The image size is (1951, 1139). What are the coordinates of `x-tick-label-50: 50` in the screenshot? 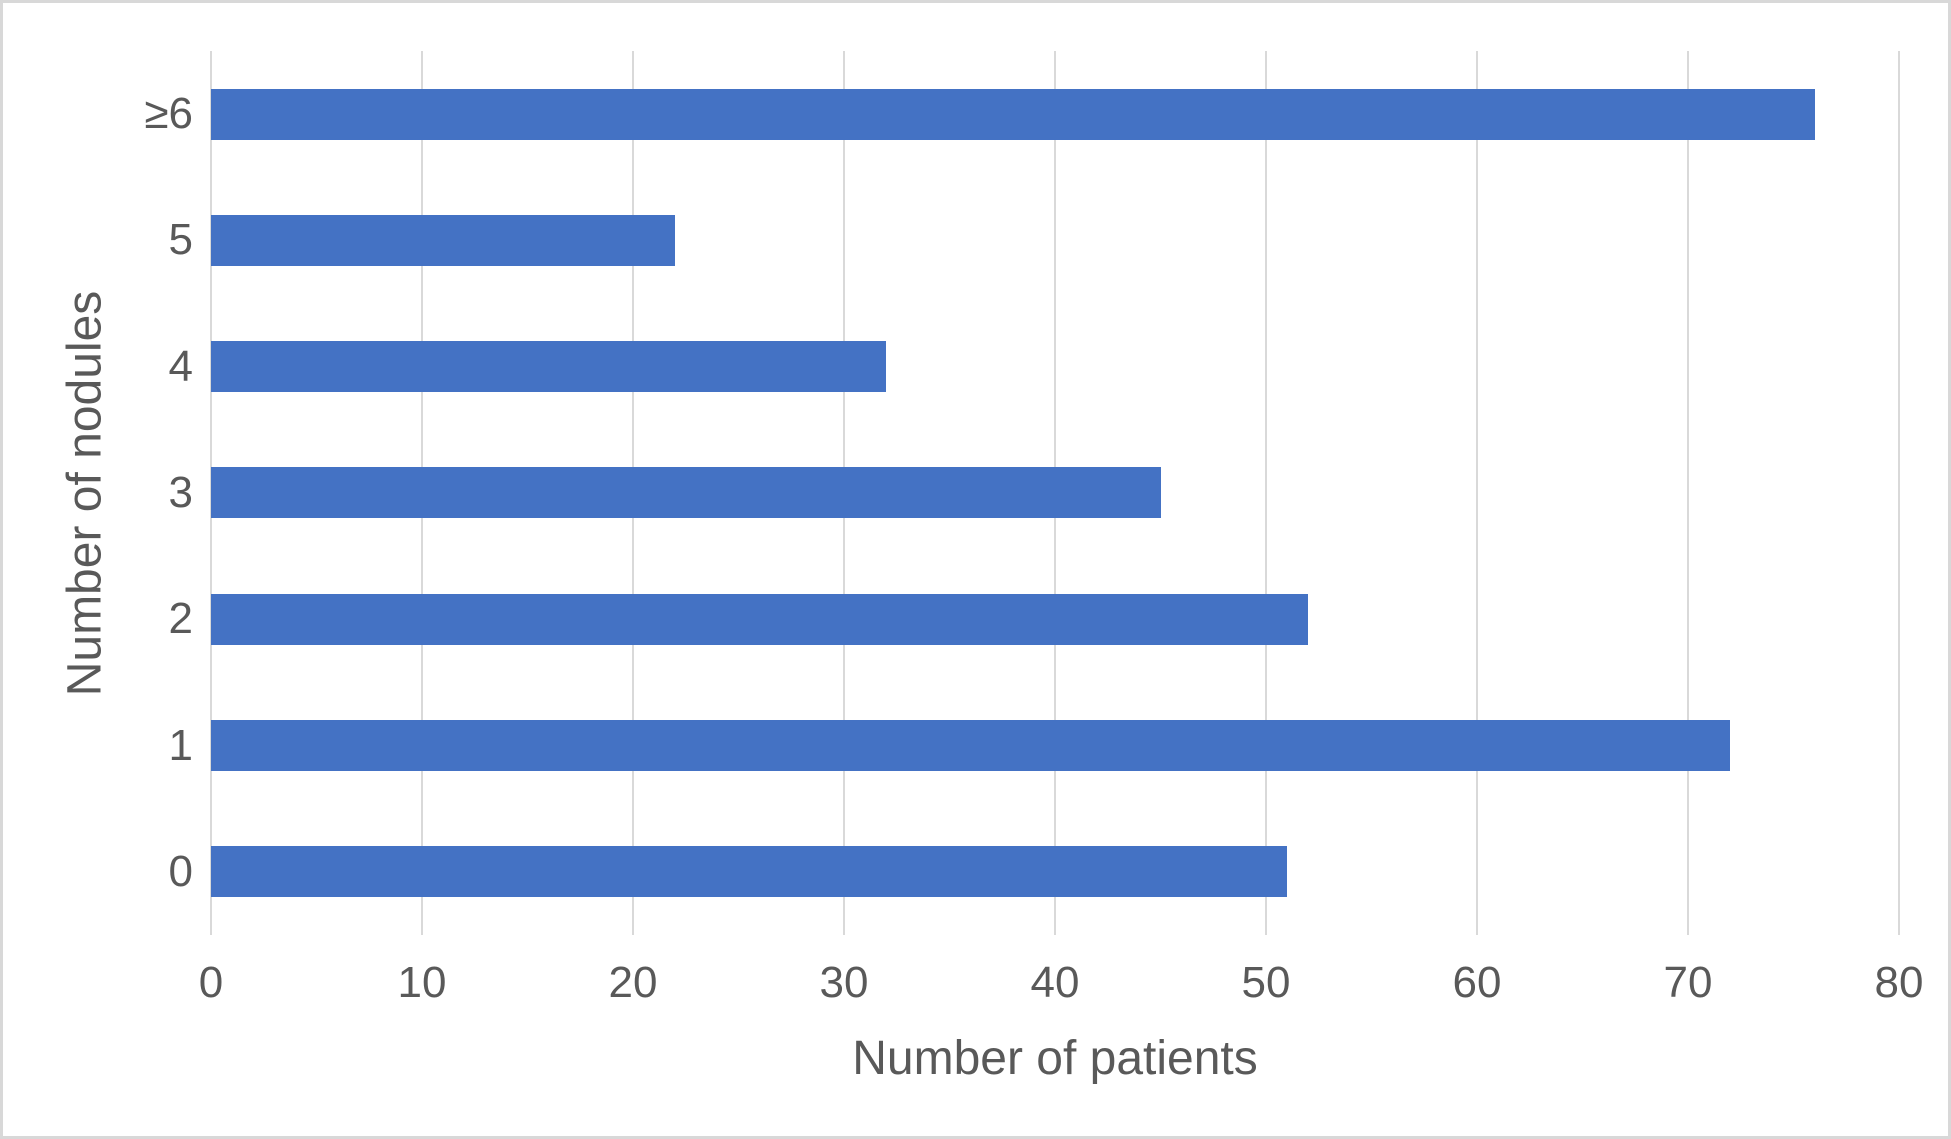 It's located at (1266, 982).